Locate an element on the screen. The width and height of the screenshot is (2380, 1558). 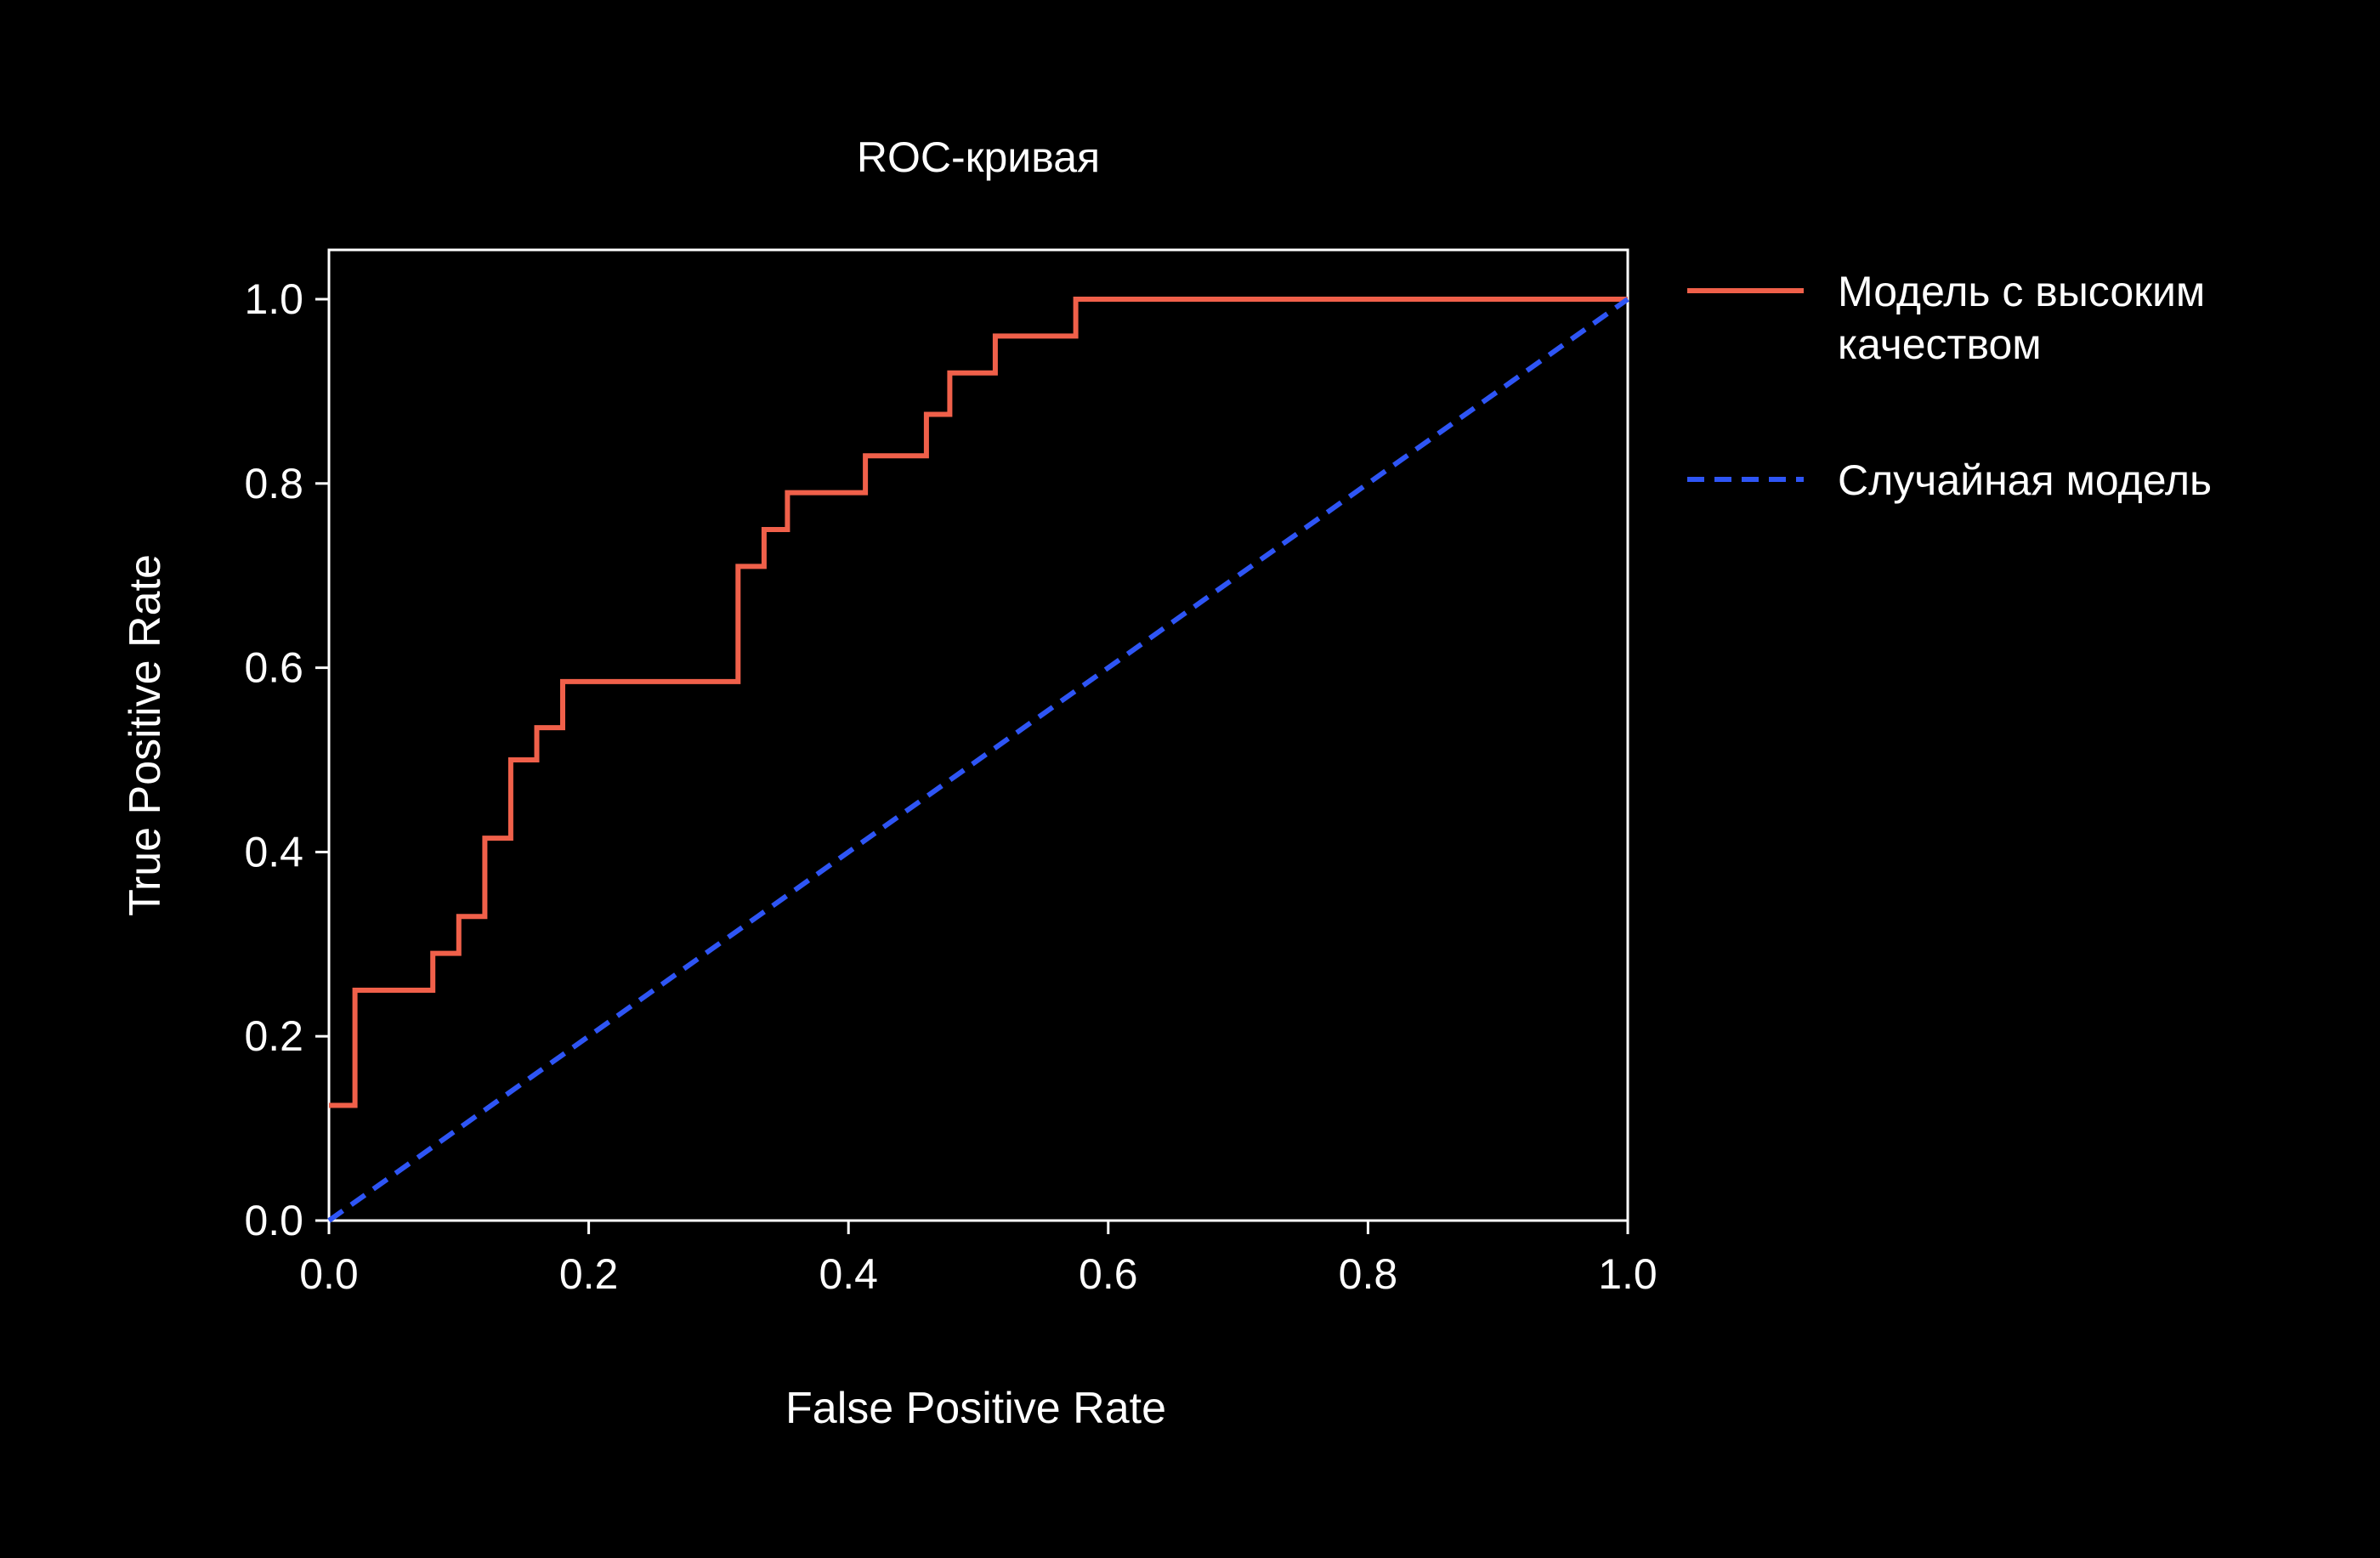
x-axis-ticks: 0.0 0.2 0.4 0.6 0.8 1.0 is located at coordinates (978, 1259).